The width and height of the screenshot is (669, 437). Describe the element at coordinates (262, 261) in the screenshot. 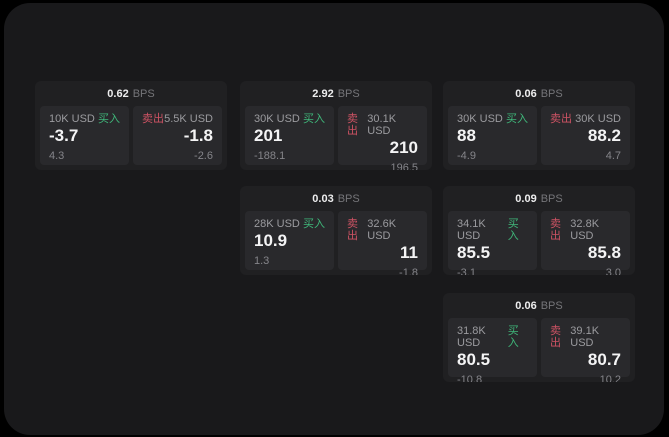

I see `buy-delta: 1.3` at that location.